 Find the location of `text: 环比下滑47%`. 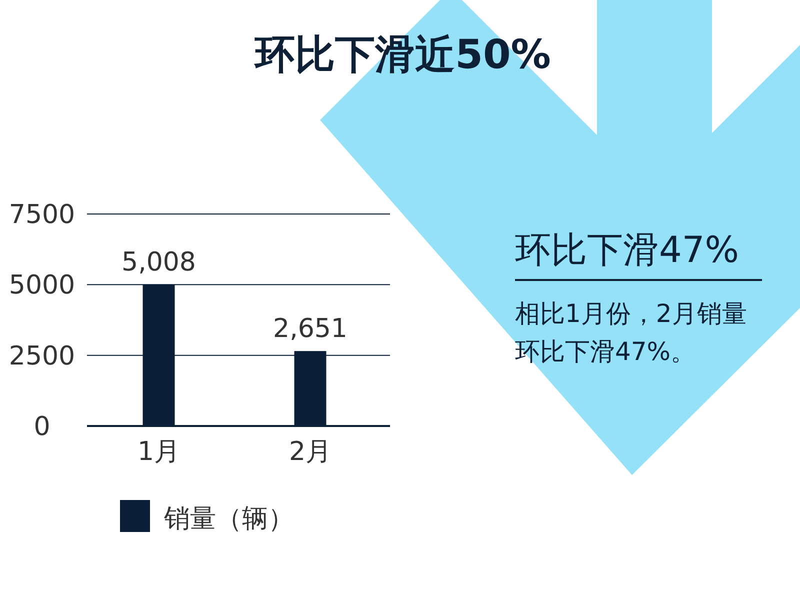

text: 环比下滑47% is located at coordinates (627, 250).